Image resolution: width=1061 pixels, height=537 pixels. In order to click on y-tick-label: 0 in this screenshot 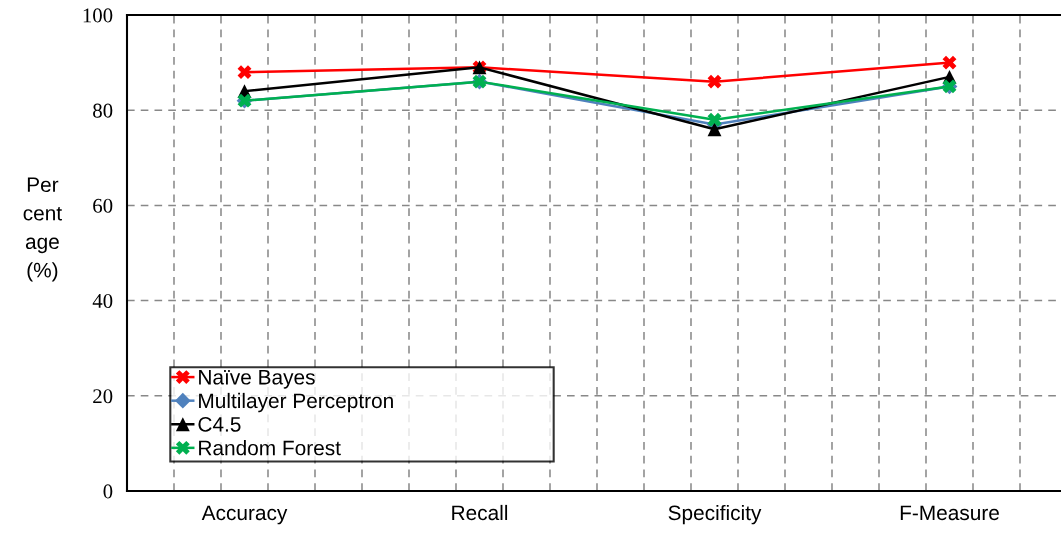, I will do `click(108, 491)`.